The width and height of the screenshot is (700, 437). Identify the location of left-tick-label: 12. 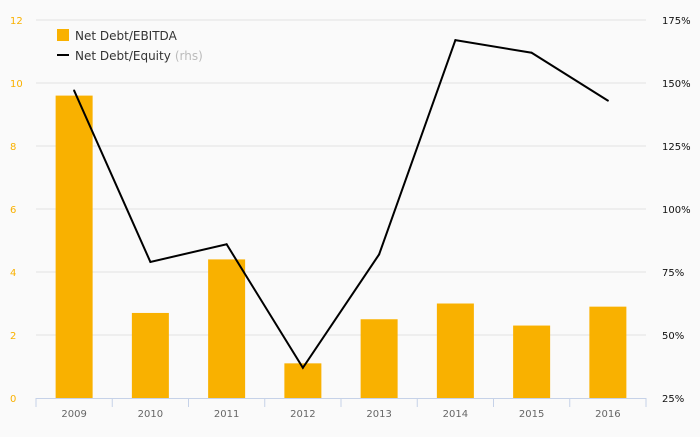
(16, 21).